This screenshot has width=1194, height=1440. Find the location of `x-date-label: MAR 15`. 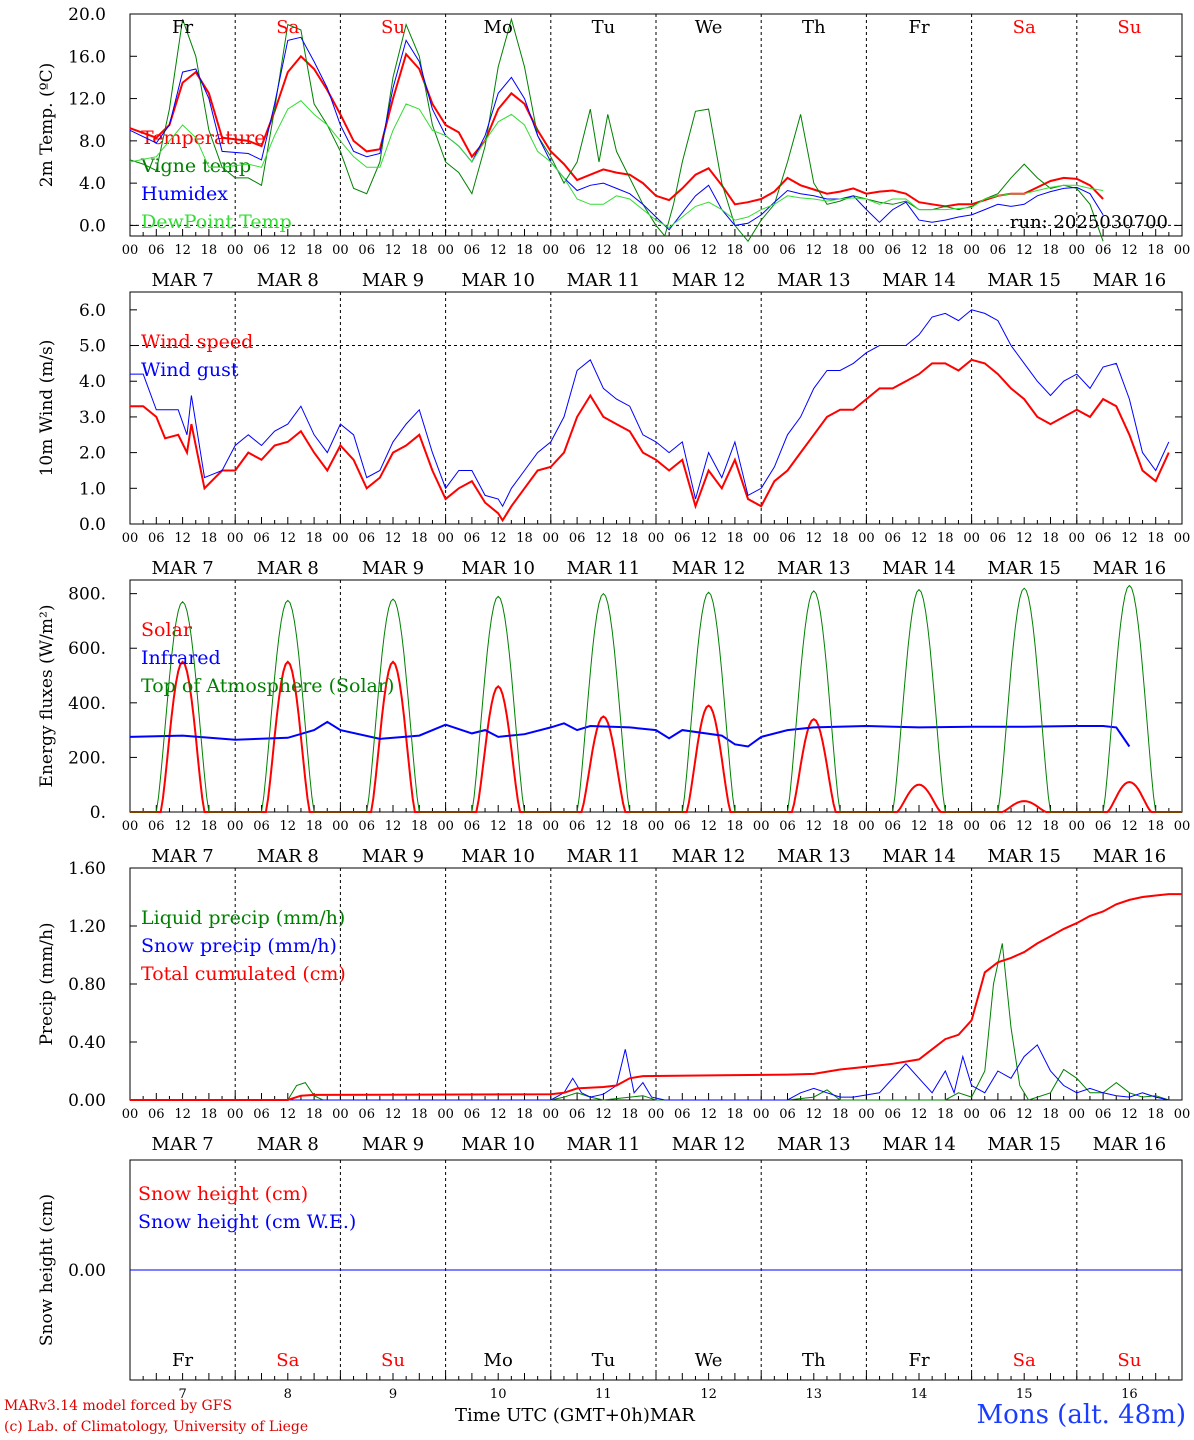

x-date-label: MAR 15 is located at coordinates (1024, 1144).